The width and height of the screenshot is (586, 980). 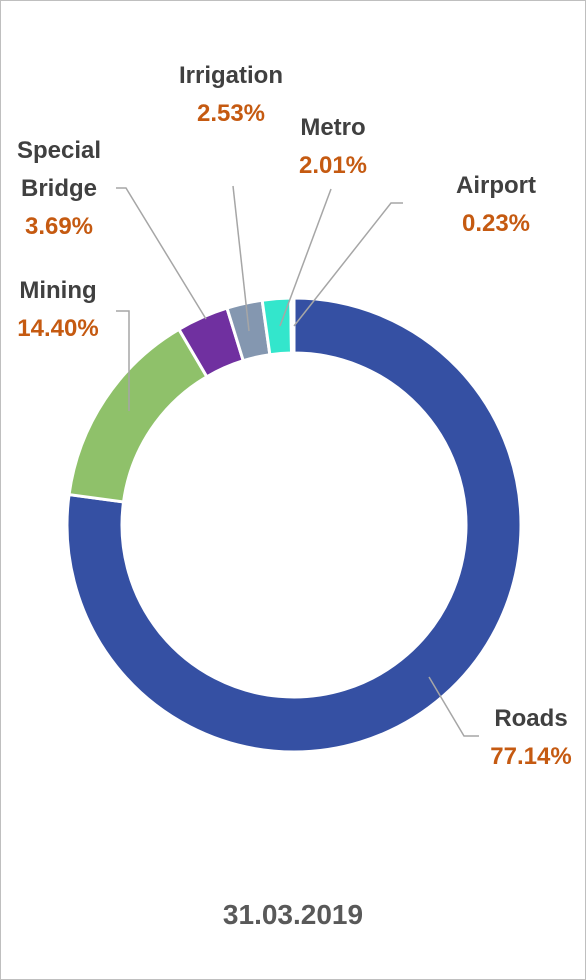 I want to click on value-label: 77.14%, so click(x=531, y=756).